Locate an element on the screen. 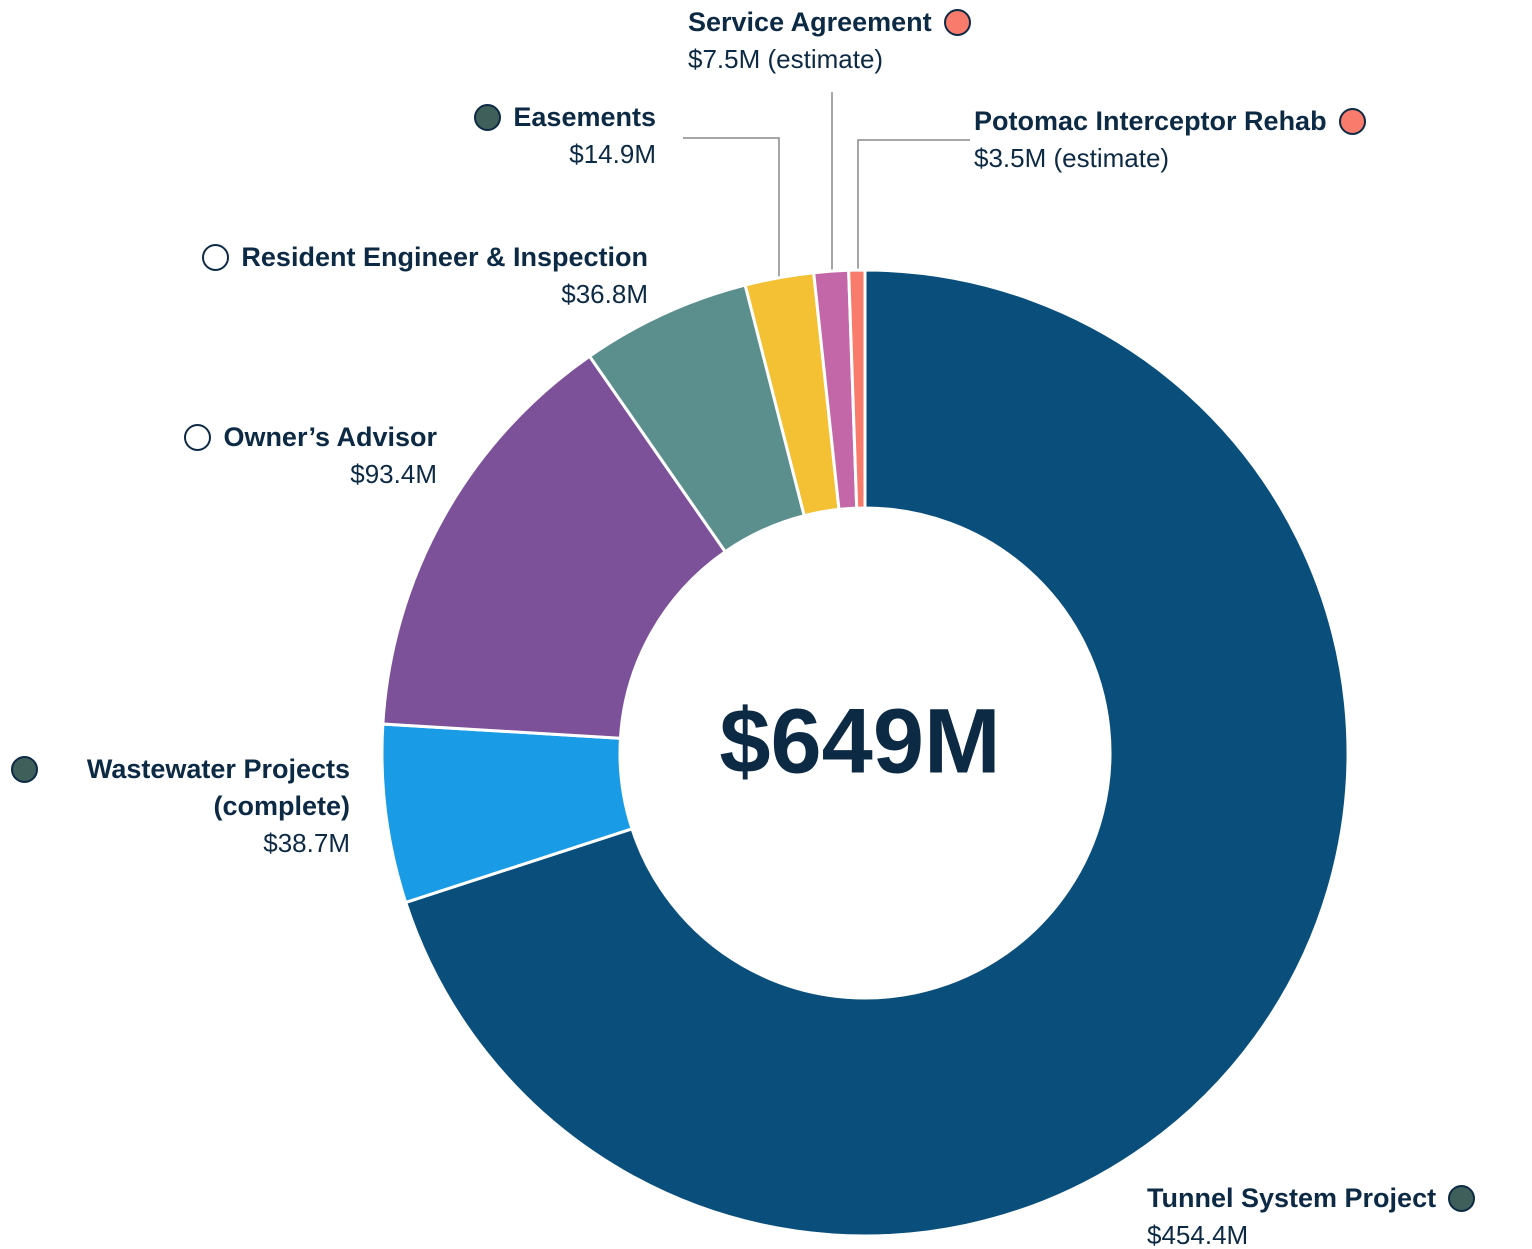  slice-value: $36.8M is located at coordinates (604, 294).